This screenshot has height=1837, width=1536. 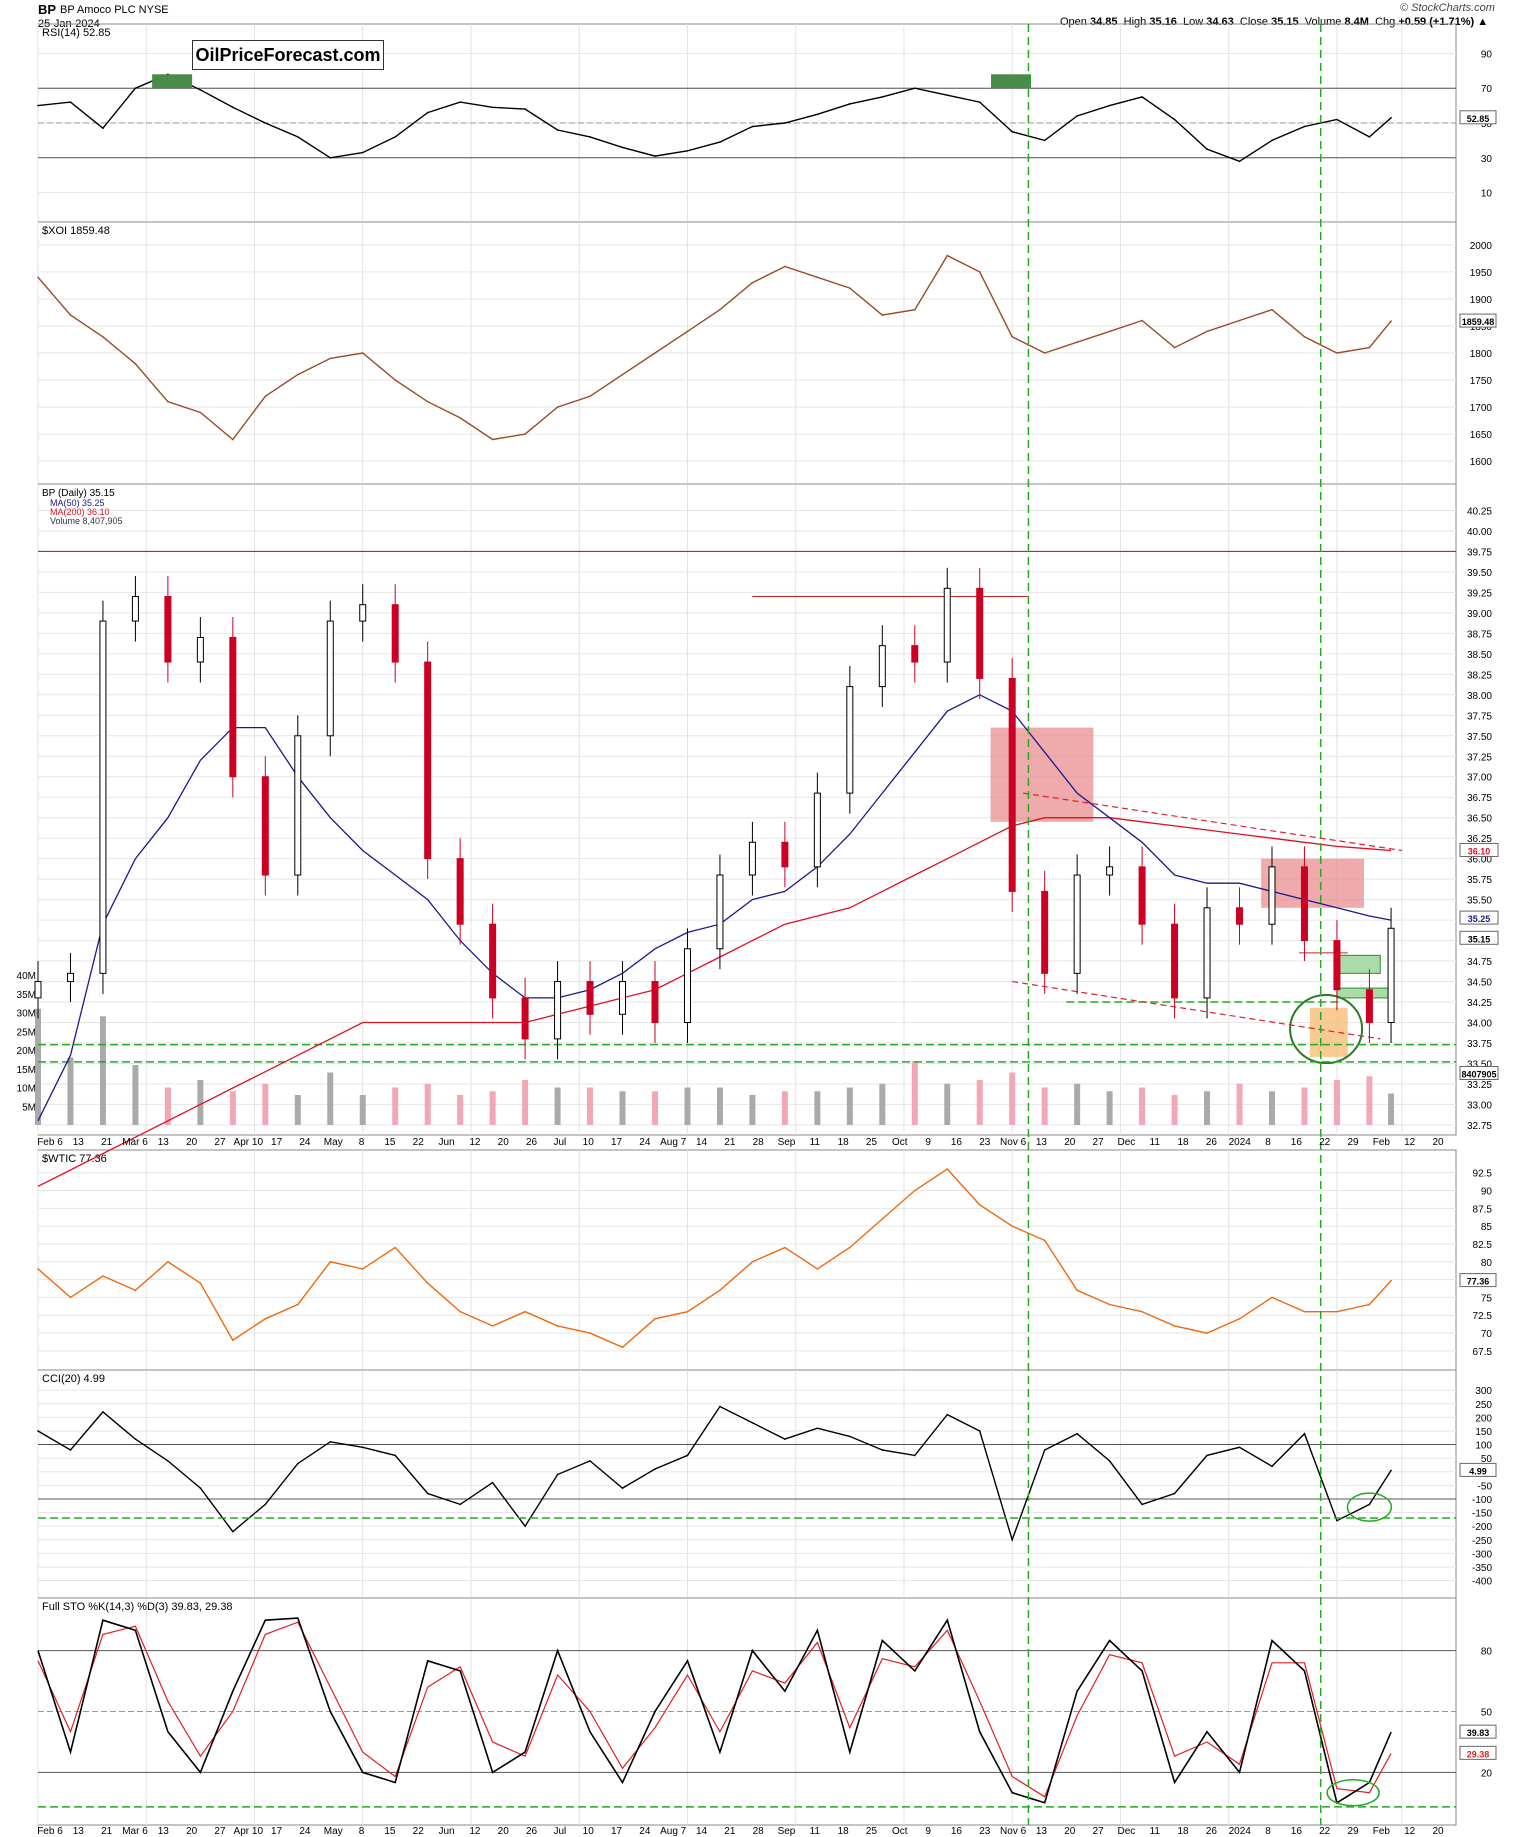 What do you see at coordinates (1479, 1024) in the screenshot?
I see `bp-y-tick-25: 34.00` at bounding box center [1479, 1024].